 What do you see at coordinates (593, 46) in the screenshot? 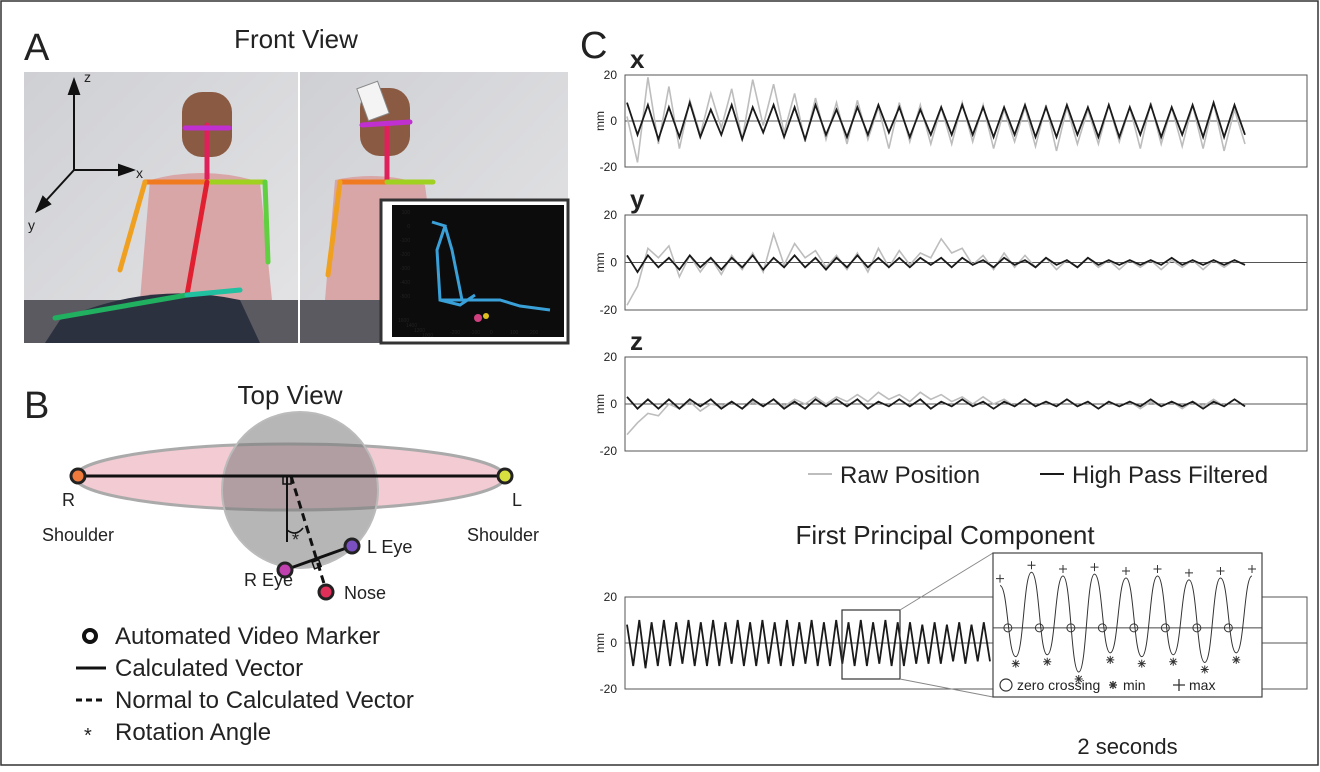
I see `panel-letter: C` at bounding box center [593, 46].